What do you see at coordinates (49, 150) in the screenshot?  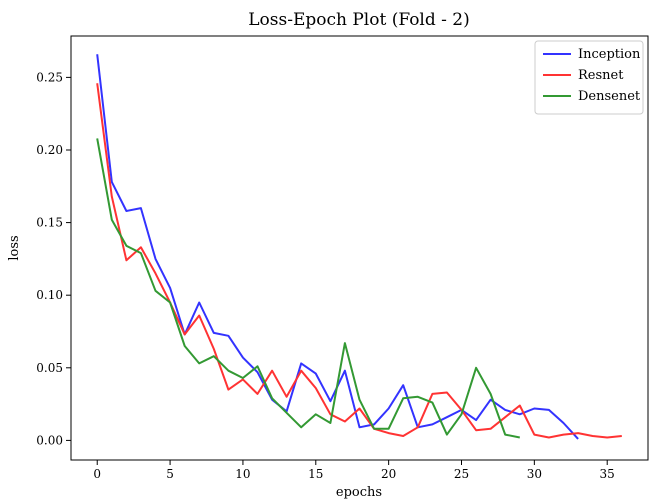 I see `y-tick-label: 0.20` at bounding box center [49, 150].